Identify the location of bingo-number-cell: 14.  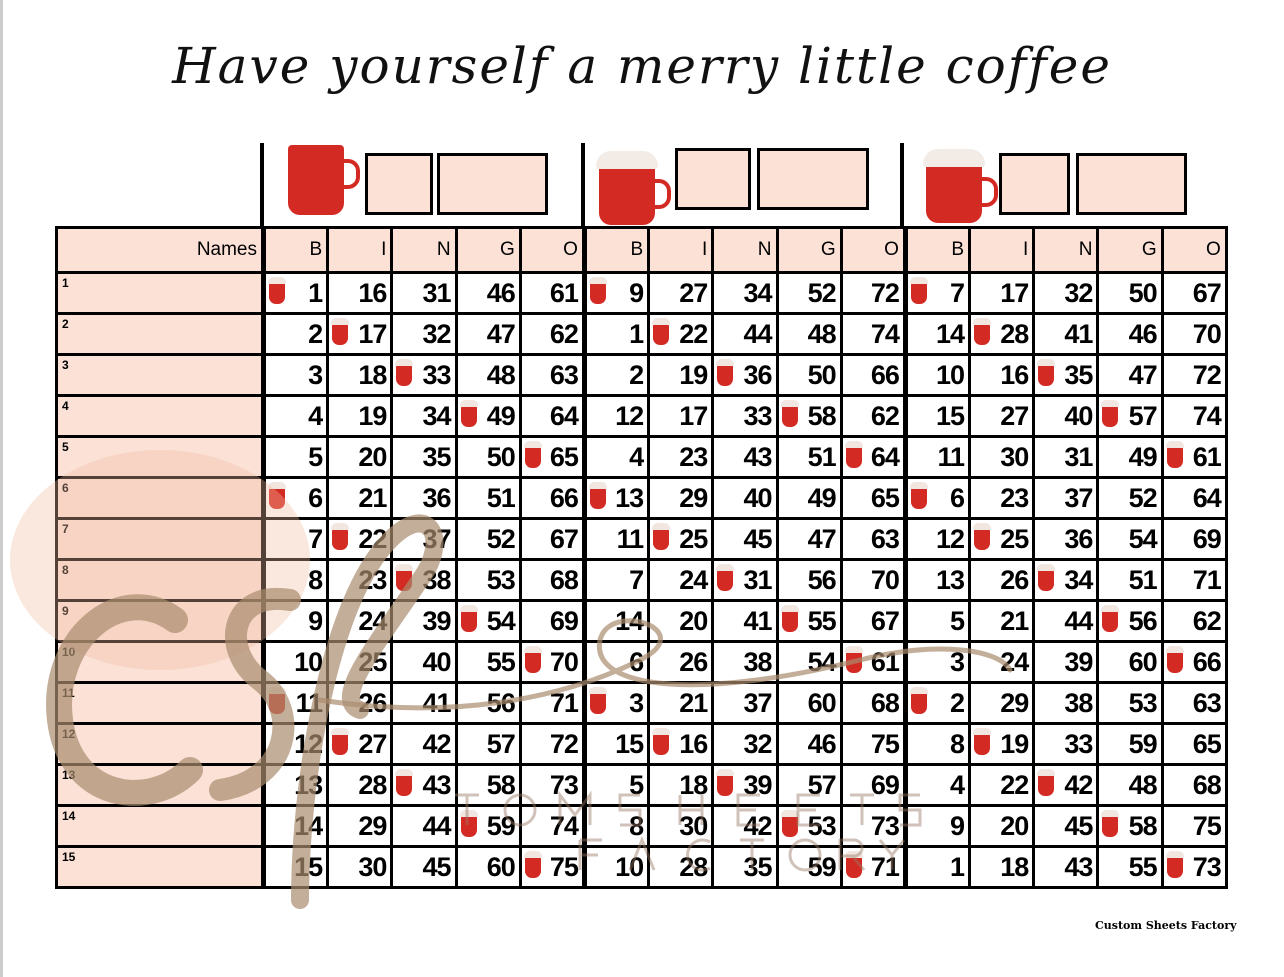
(937, 334).